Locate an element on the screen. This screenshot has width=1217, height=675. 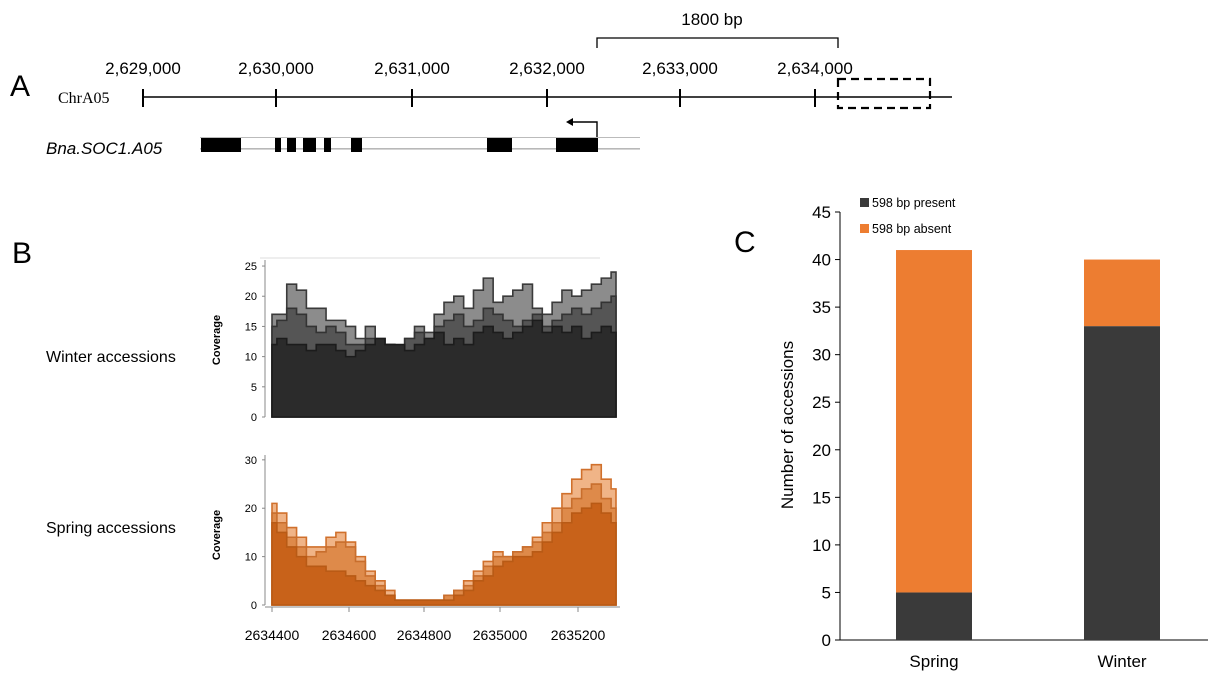
bar-category-label: Winter is located at coordinates (1121, 661).